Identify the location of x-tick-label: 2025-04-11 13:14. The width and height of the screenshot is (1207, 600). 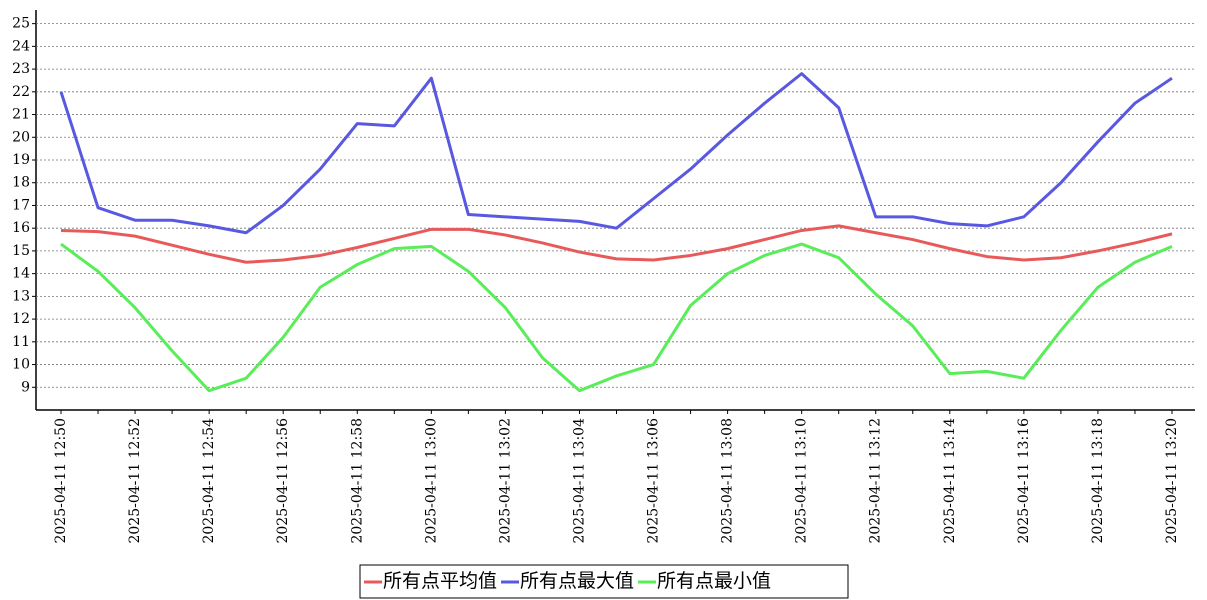
(950, 481).